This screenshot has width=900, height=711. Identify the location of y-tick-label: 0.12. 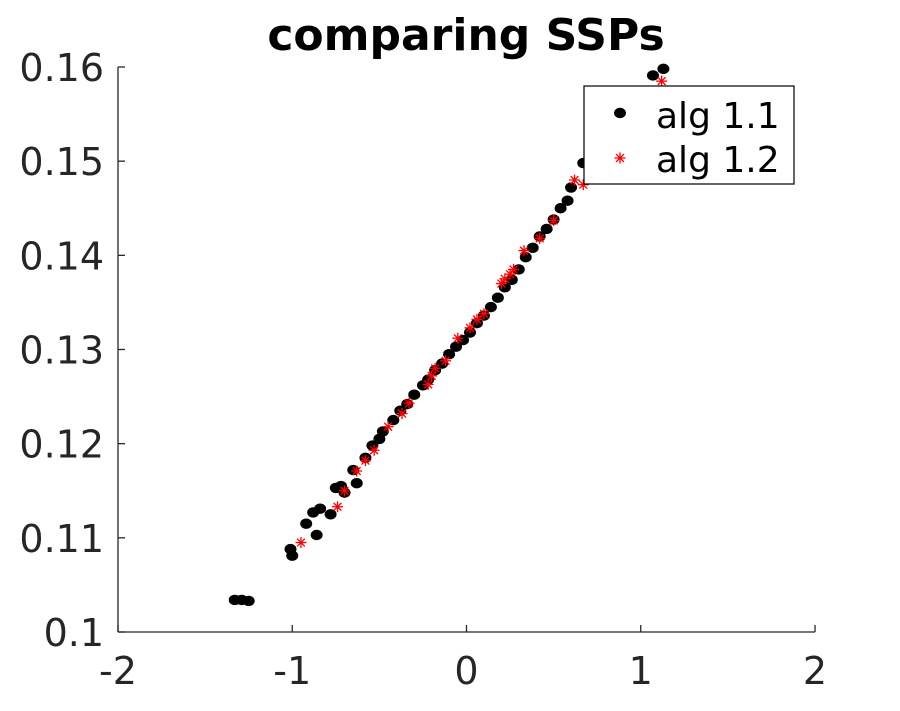
(61, 445).